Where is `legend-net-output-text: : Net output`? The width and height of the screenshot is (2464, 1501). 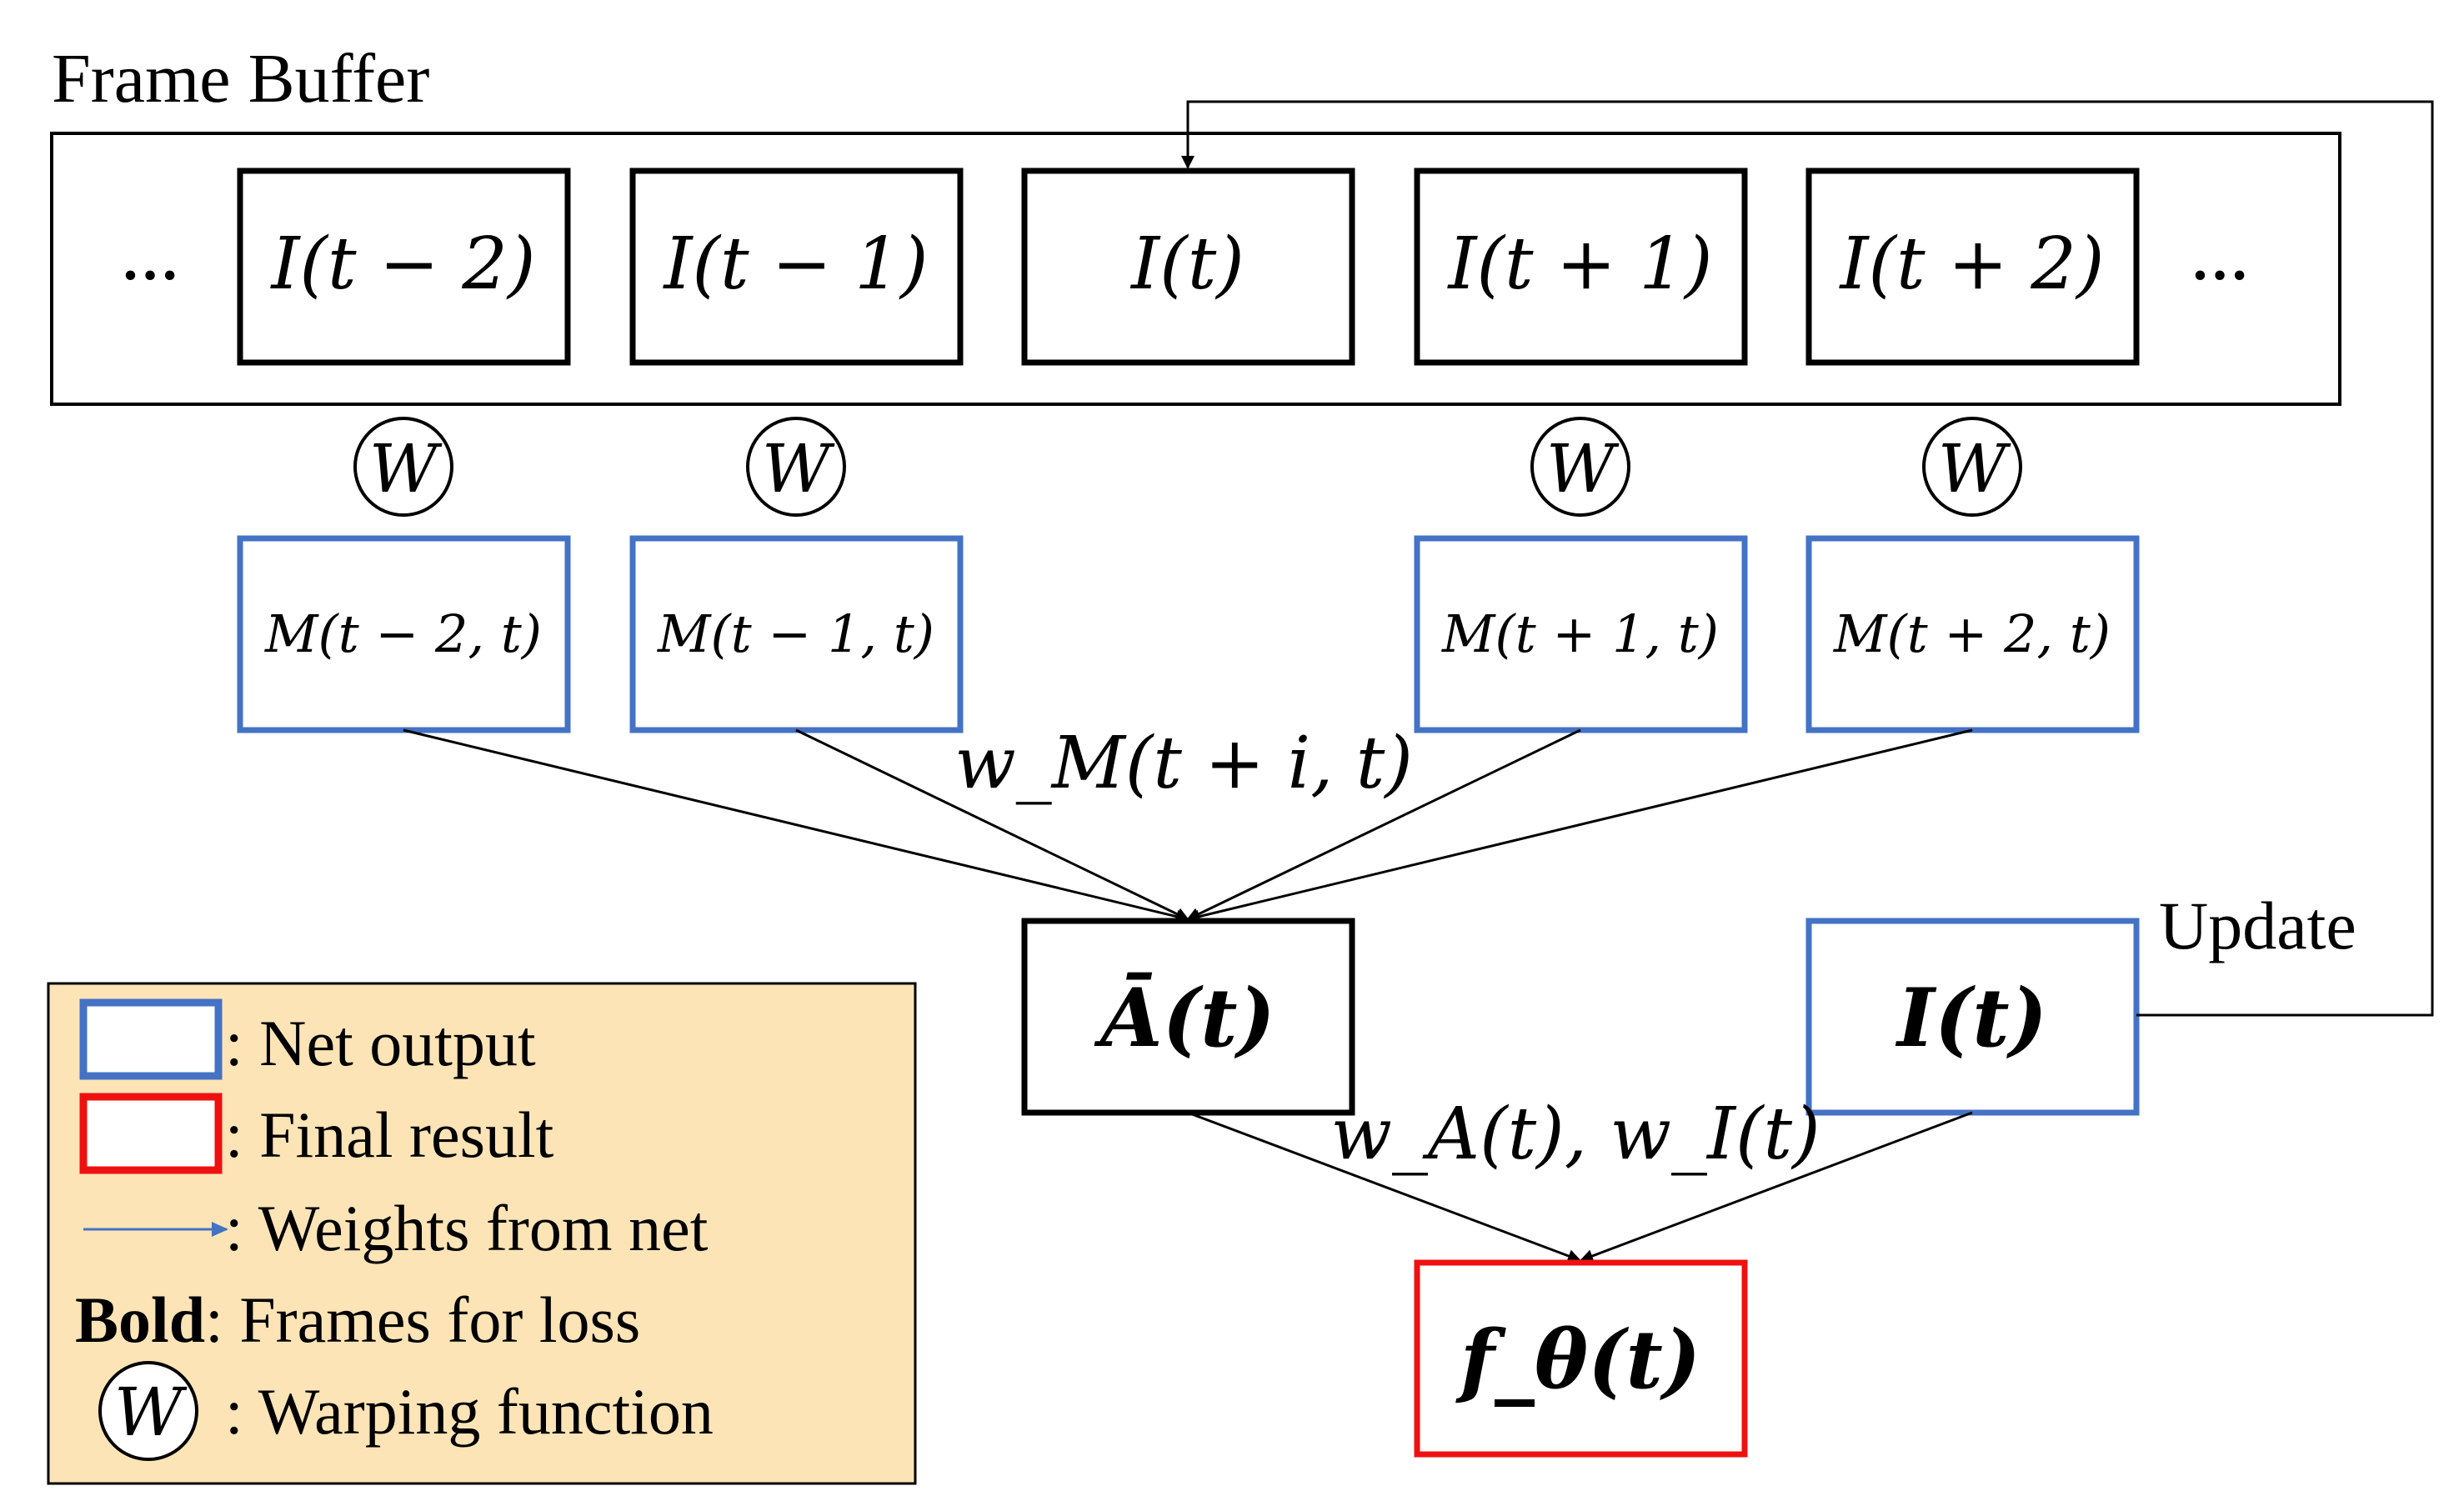
legend-net-output-text: : Net output is located at coordinates (380, 1043).